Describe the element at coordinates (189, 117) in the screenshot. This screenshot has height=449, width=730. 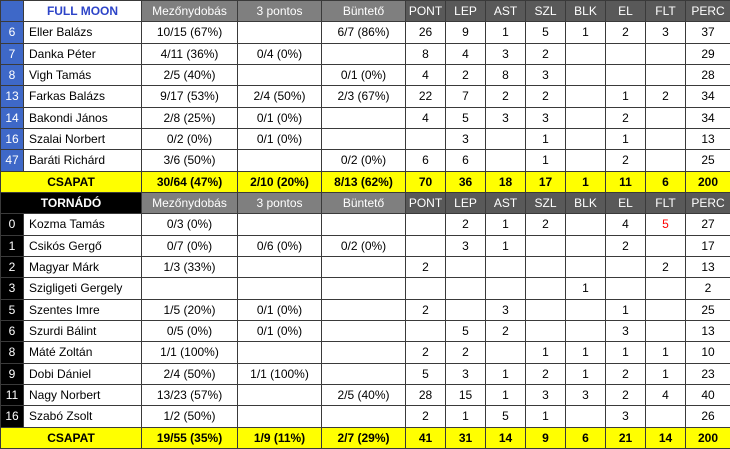
I see `fieldgoal-cell: 2/8 (25%)` at that location.